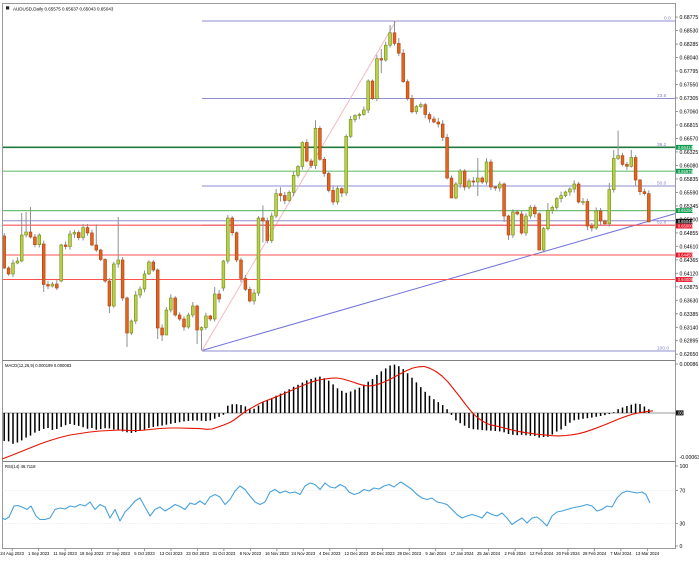 The height and width of the screenshot is (564, 699). I want to click on svg-text: 4 Dec 2023, so click(330, 553).